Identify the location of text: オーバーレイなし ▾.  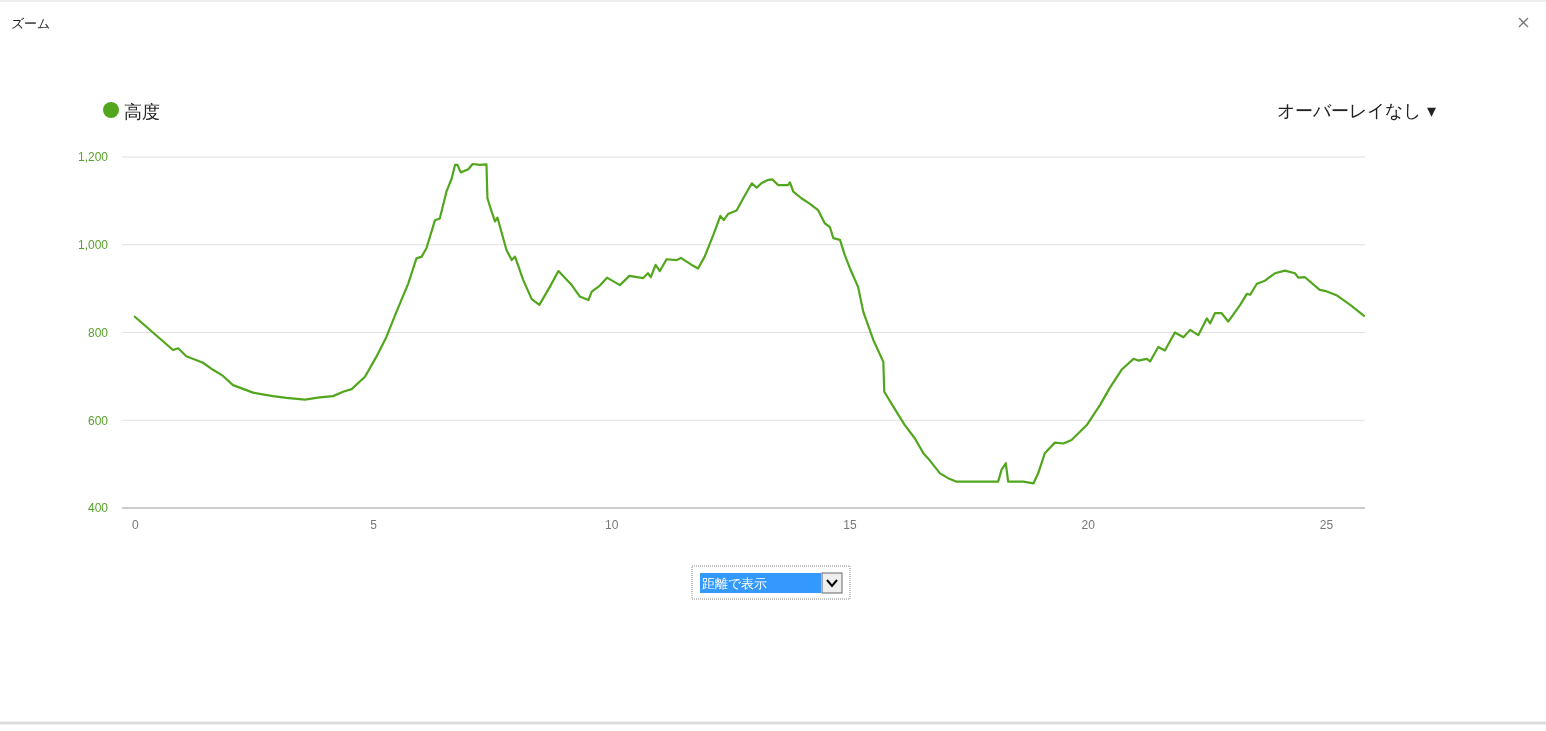
(1356, 110).